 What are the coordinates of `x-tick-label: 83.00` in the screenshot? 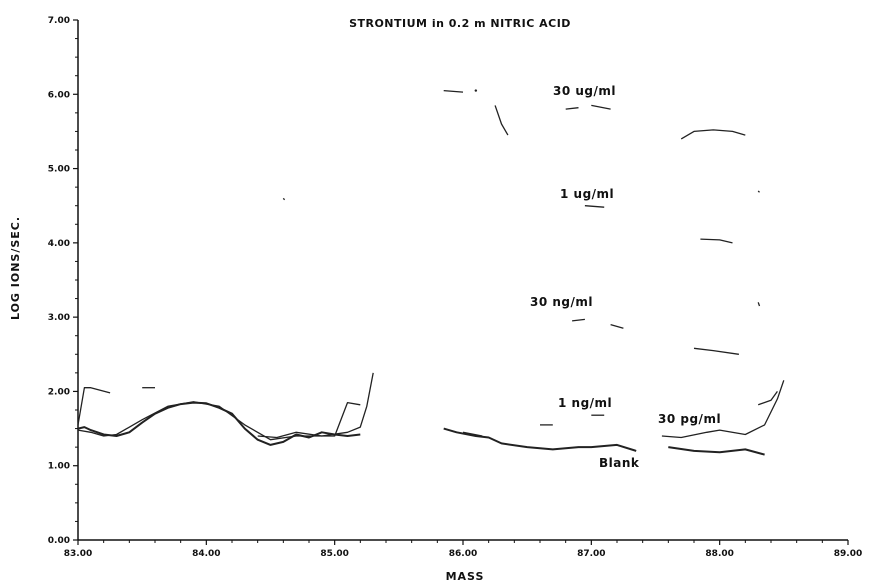 It's located at (78, 554).